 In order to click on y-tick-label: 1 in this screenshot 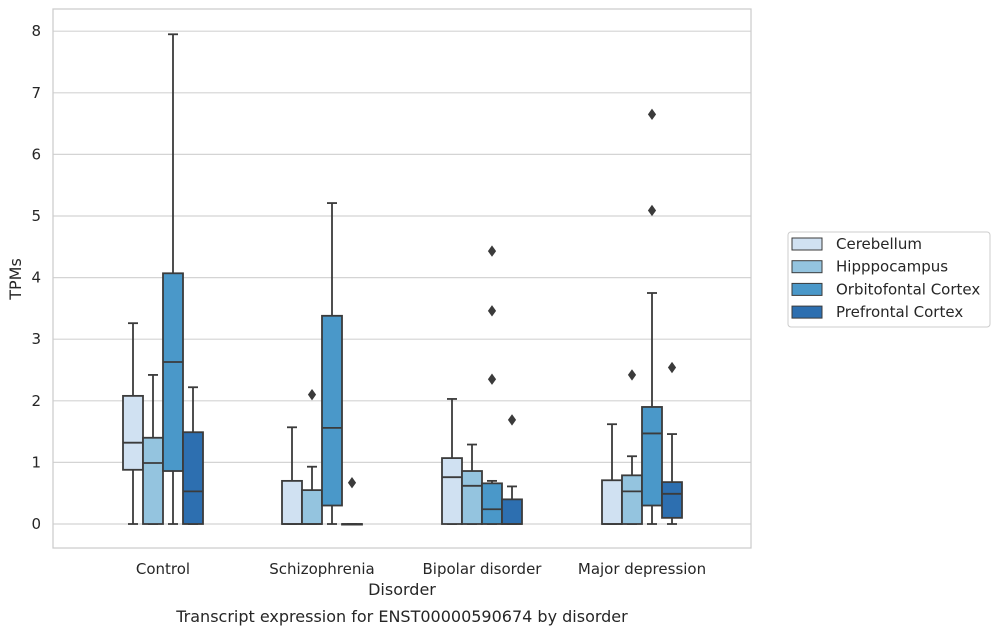, I will do `click(36, 462)`.